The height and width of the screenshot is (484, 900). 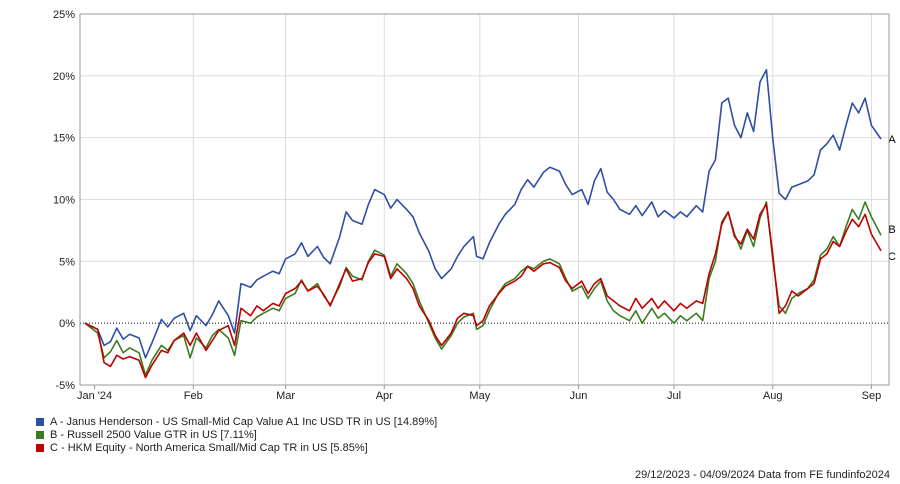 I want to click on legend-swatch-a, so click(x=40, y=421).